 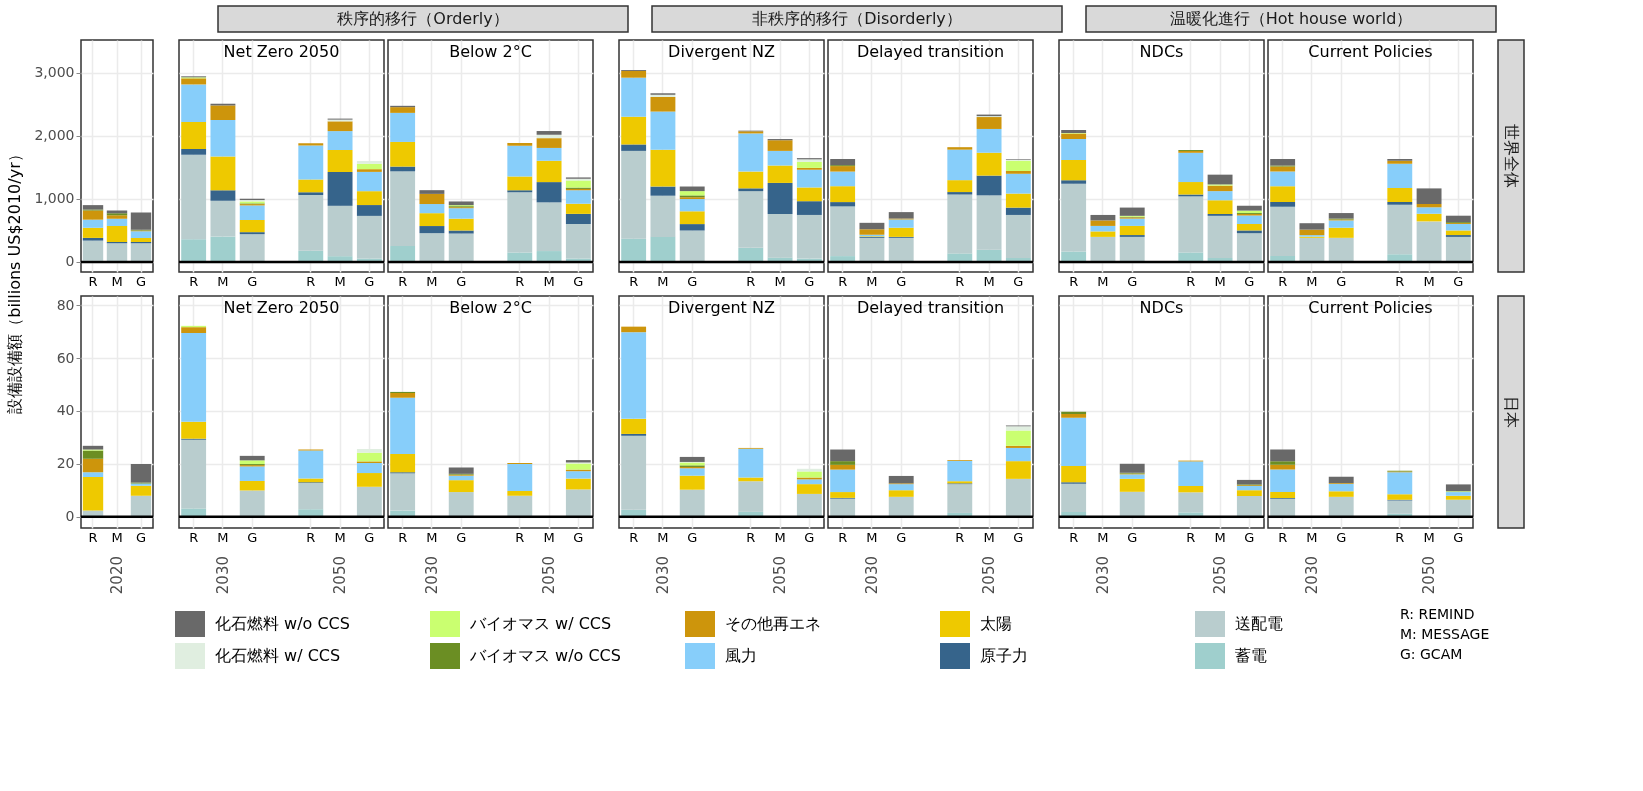 I want to click on legend-label: 蓄電, so click(x=1251, y=655).